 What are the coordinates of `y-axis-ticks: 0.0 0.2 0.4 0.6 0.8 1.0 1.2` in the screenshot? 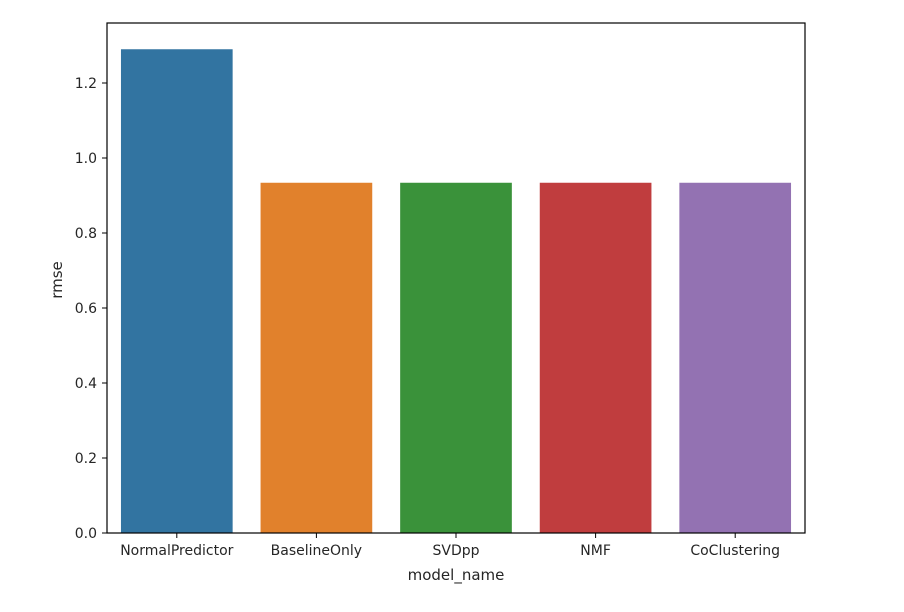 It's located at (91, 309).